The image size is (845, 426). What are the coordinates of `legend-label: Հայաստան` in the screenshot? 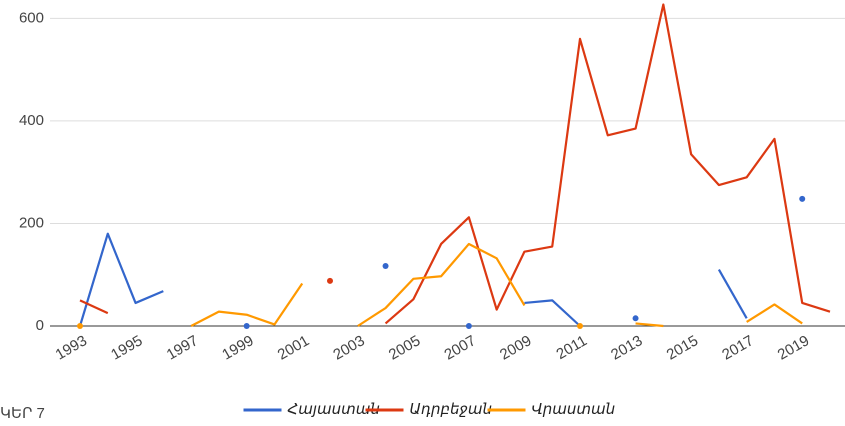 It's located at (334, 409).